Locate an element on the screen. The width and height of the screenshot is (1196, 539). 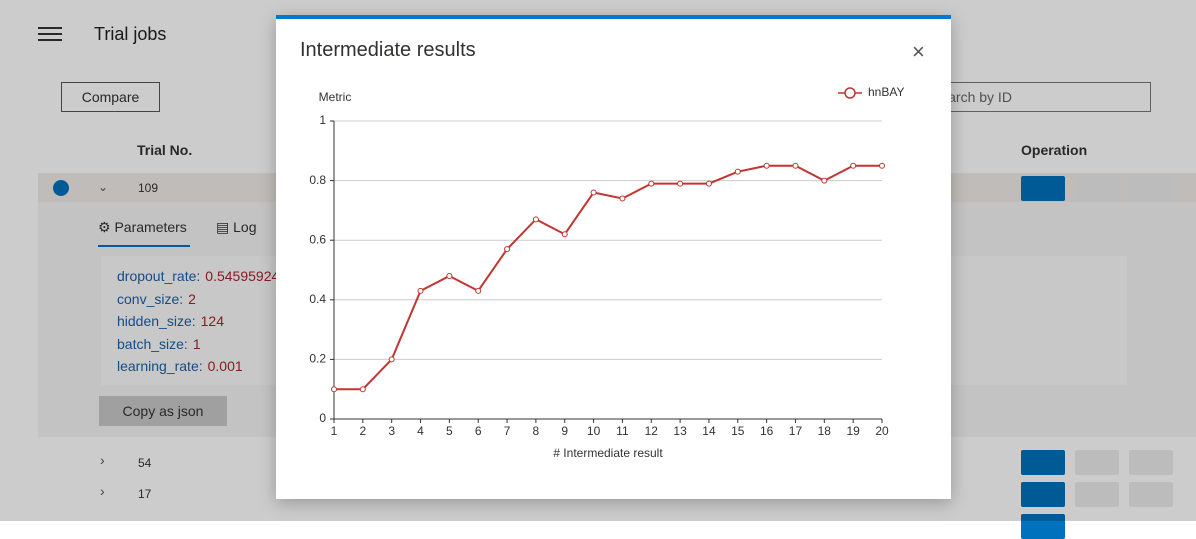
x-tick-label: 13 is located at coordinates (680, 431).